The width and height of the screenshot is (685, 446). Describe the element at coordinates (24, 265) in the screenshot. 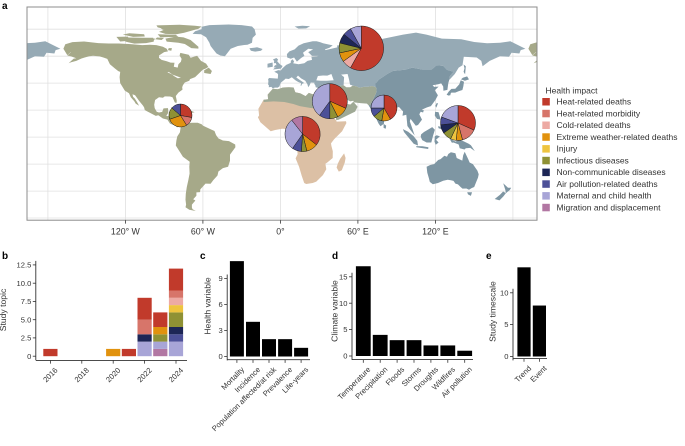

I see `svg-text: 12.5` at that location.